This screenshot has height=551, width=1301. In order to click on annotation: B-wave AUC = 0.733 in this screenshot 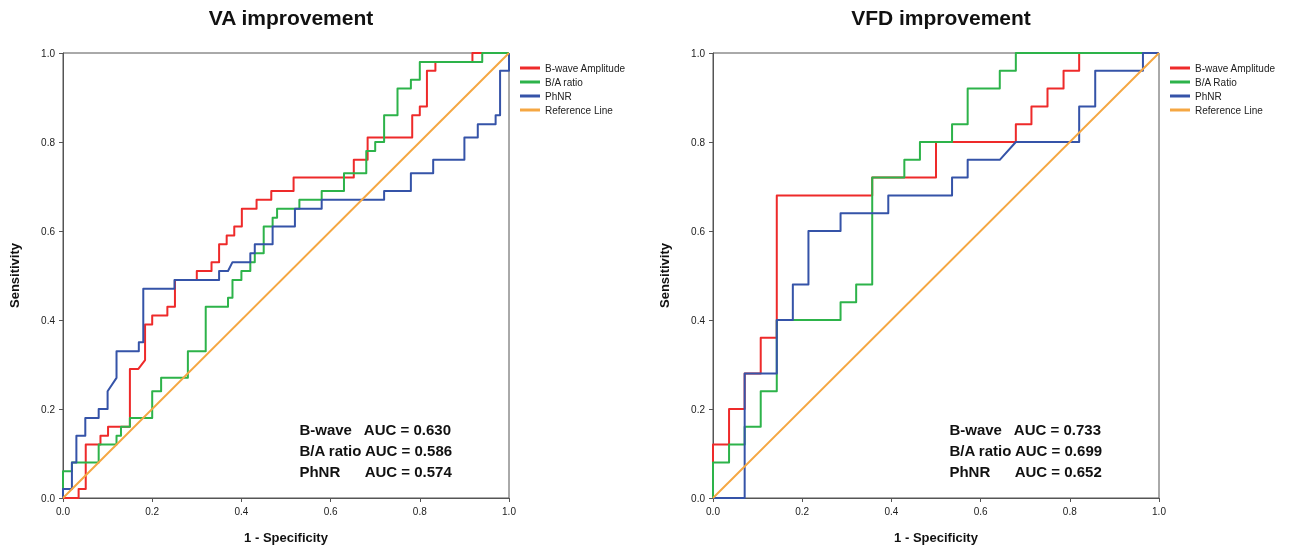, I will do `click(1025, 430)`.